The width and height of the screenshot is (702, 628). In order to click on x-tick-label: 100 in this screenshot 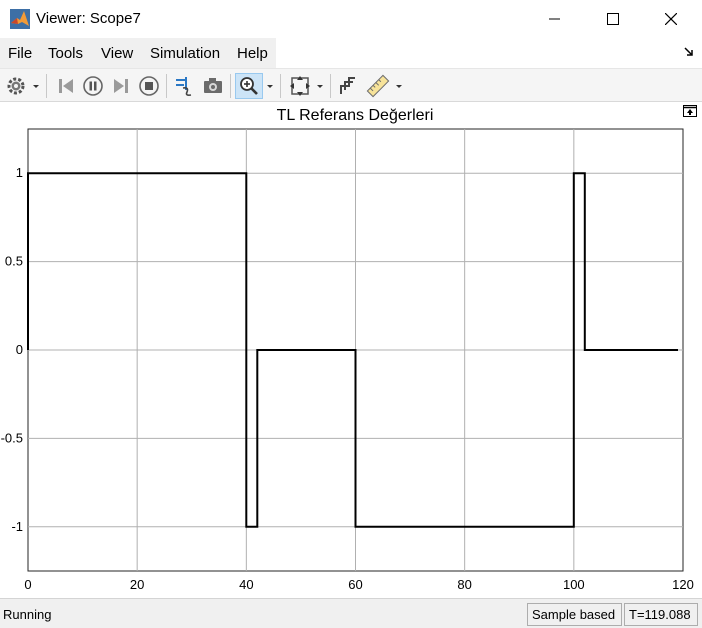, I will do `click(574, 584)`.